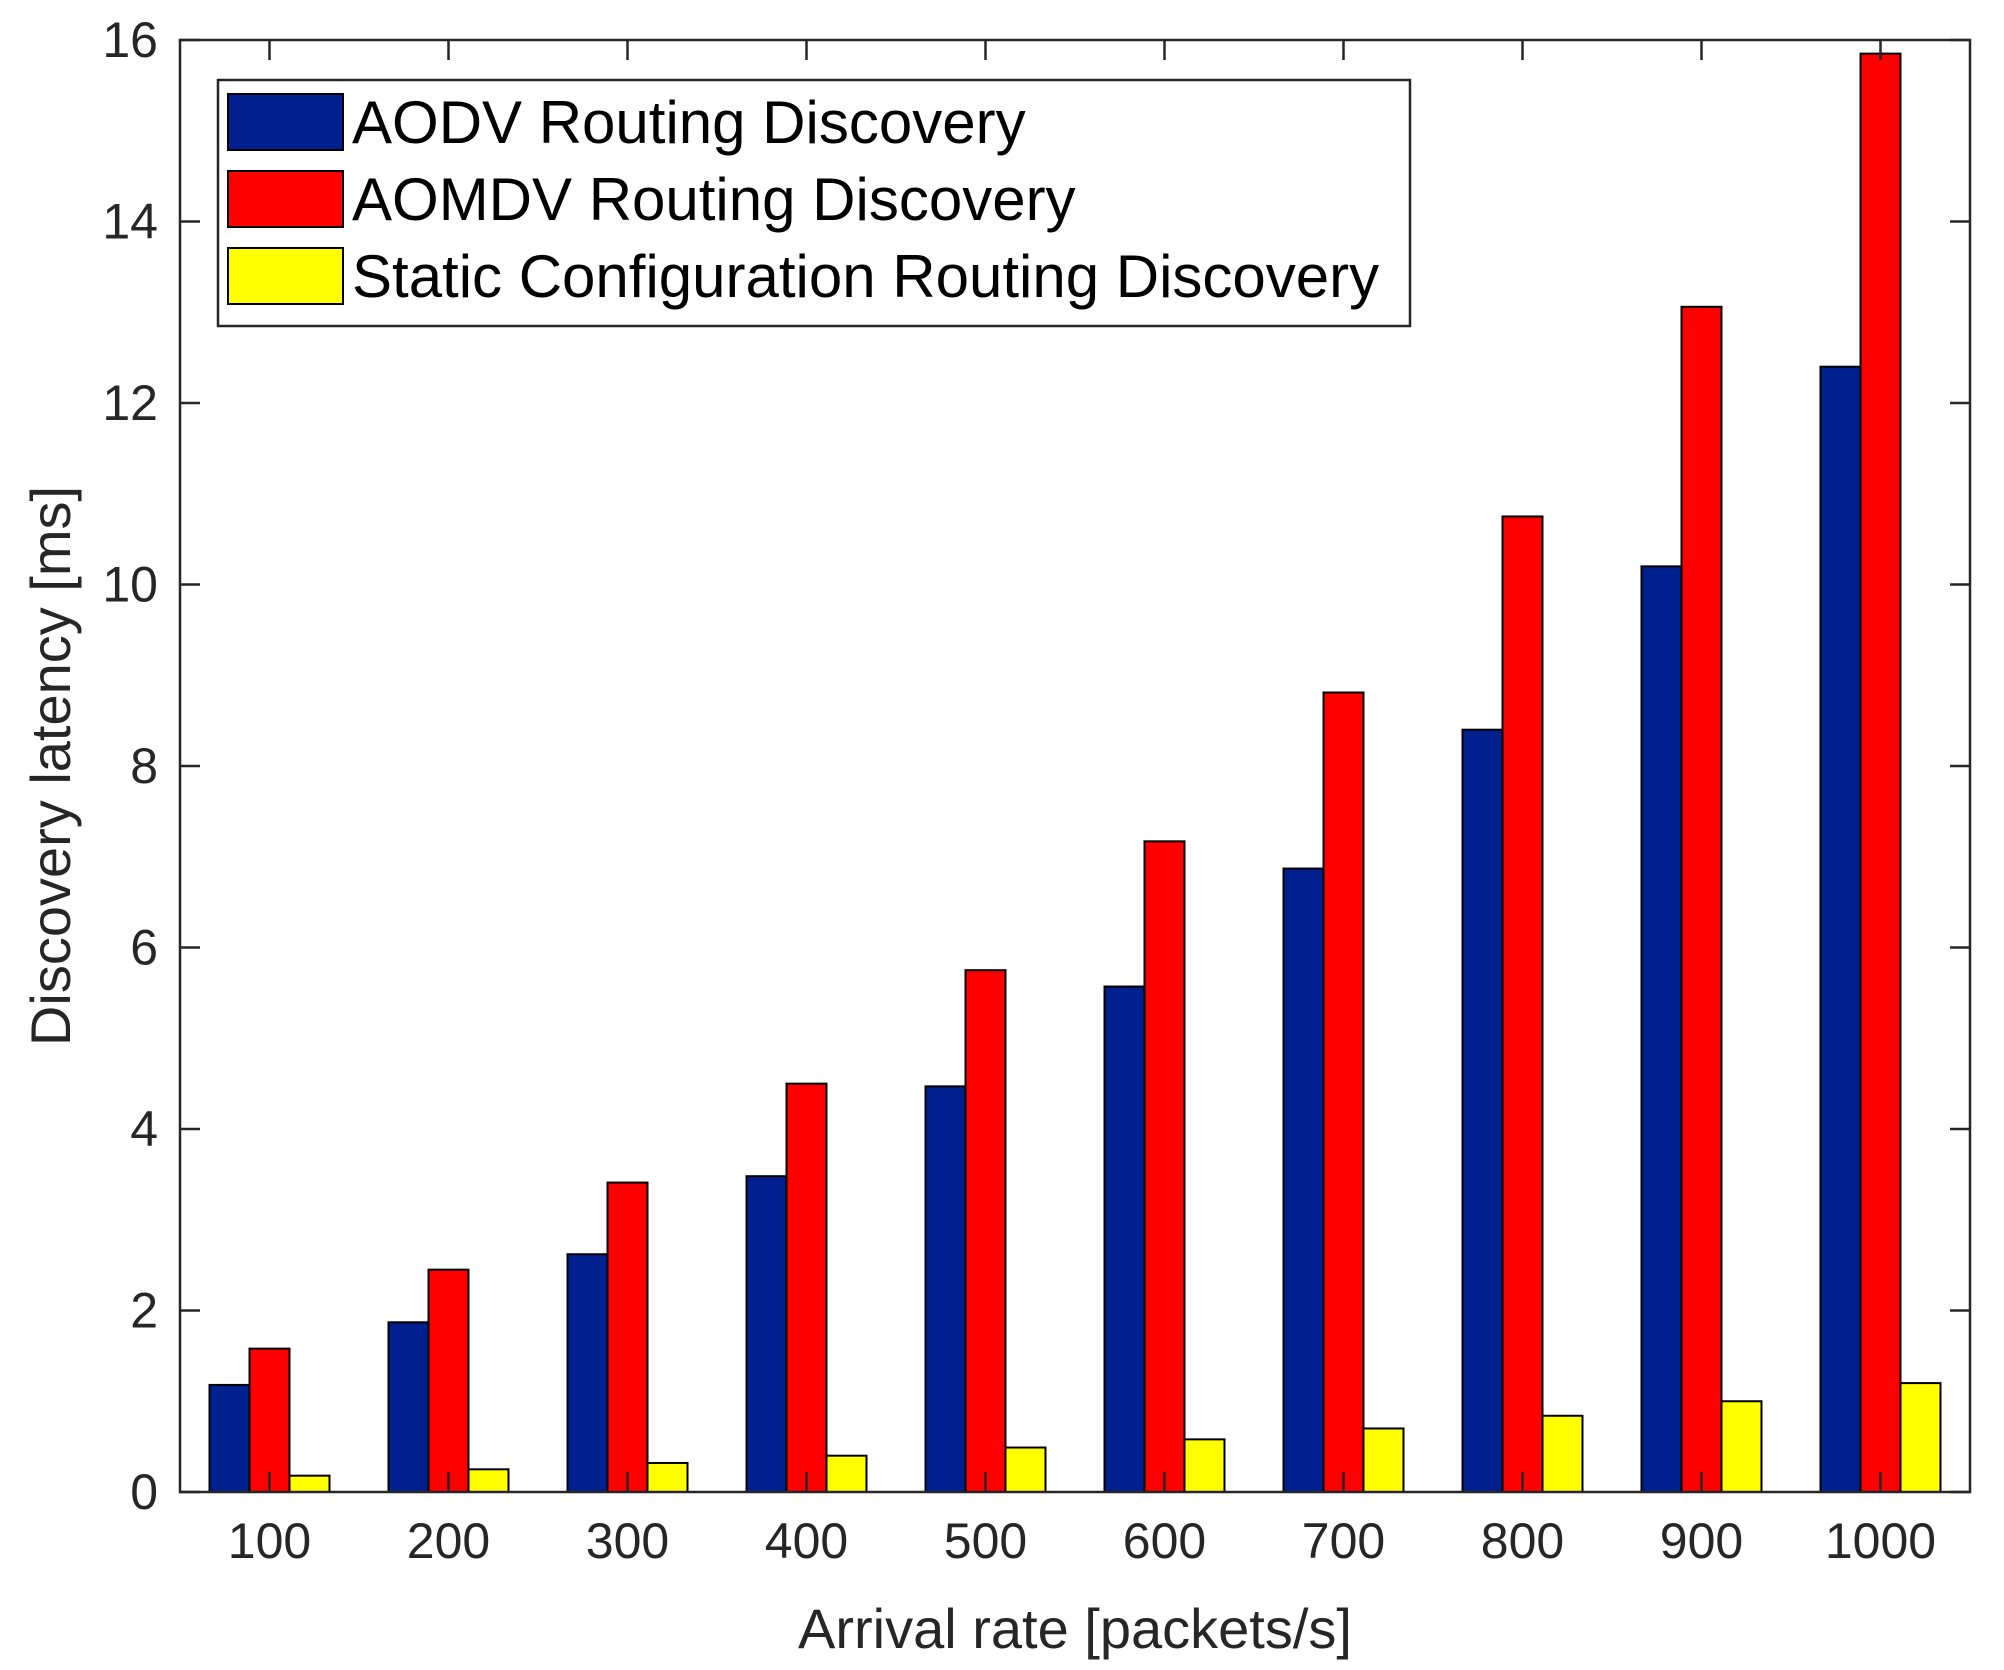  Describe the element at coordinates (985, 1541) in the screenshot. I see `x-tick-label: 500` at that location.